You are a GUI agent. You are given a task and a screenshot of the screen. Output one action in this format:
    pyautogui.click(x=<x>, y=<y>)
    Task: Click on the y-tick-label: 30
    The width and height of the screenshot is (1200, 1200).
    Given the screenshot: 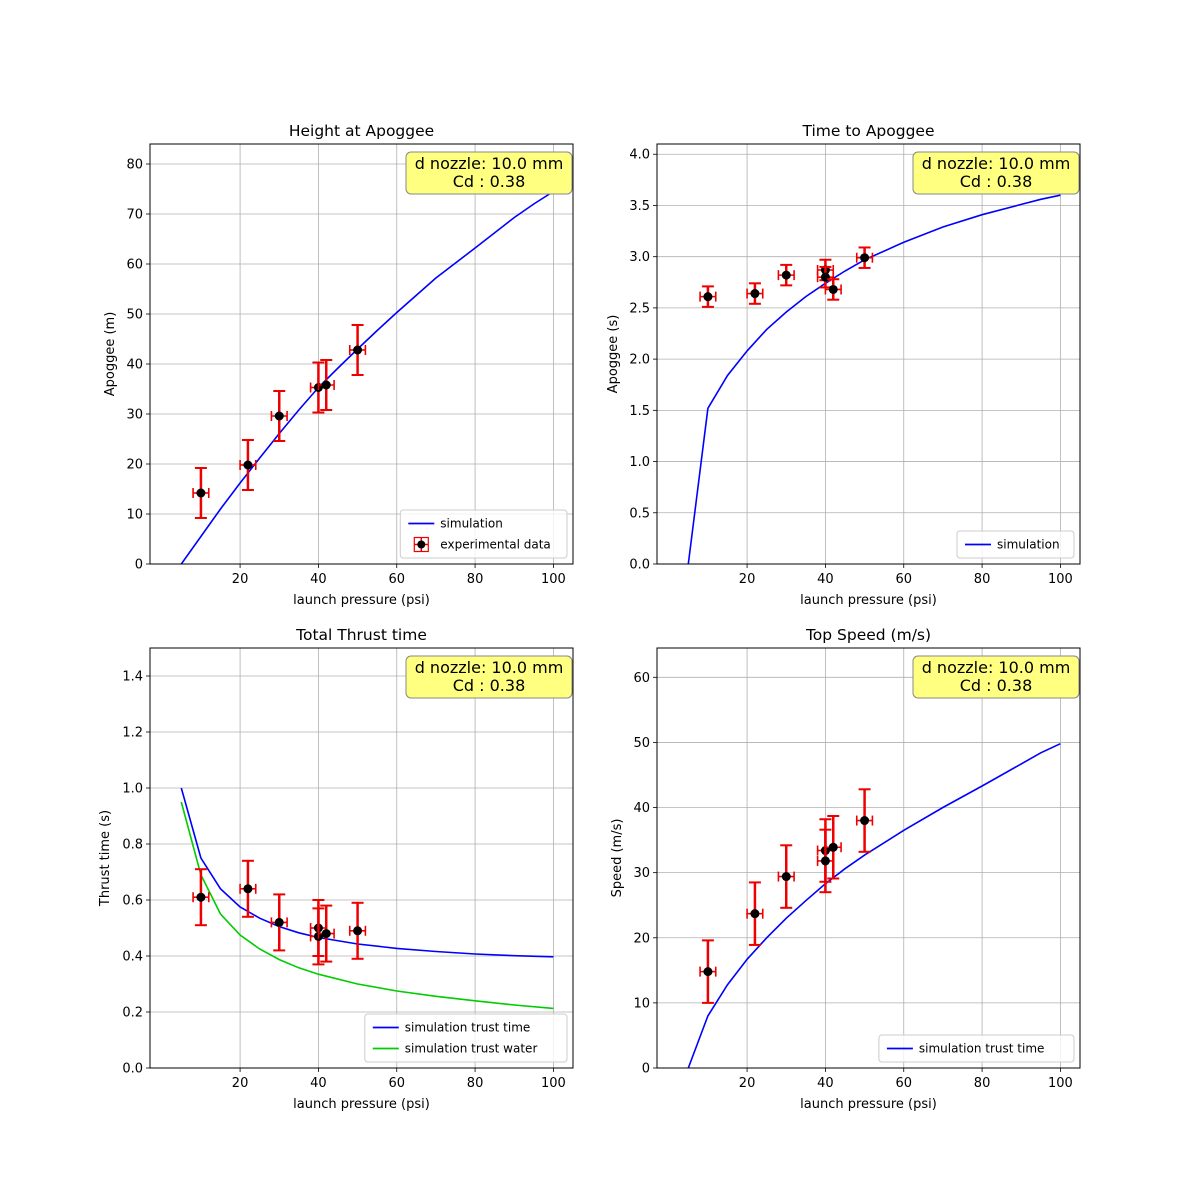 What is the action you would take?
    pyautogui.click(x=134, y=415)
    